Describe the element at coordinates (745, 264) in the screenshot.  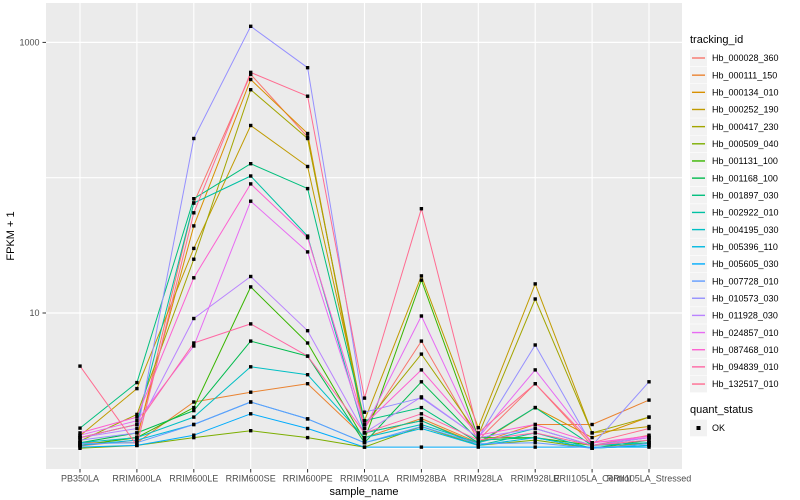
I see `legend-item-label: Hb_005605_030` at that location.